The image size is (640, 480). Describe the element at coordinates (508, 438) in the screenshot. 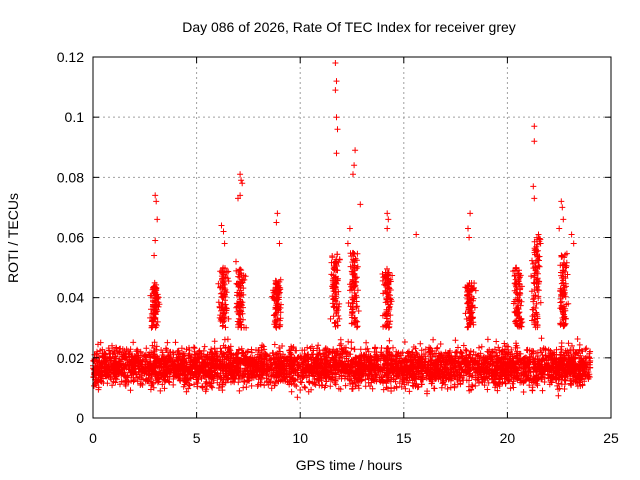

I see `x-tick-label: 20` at that location.